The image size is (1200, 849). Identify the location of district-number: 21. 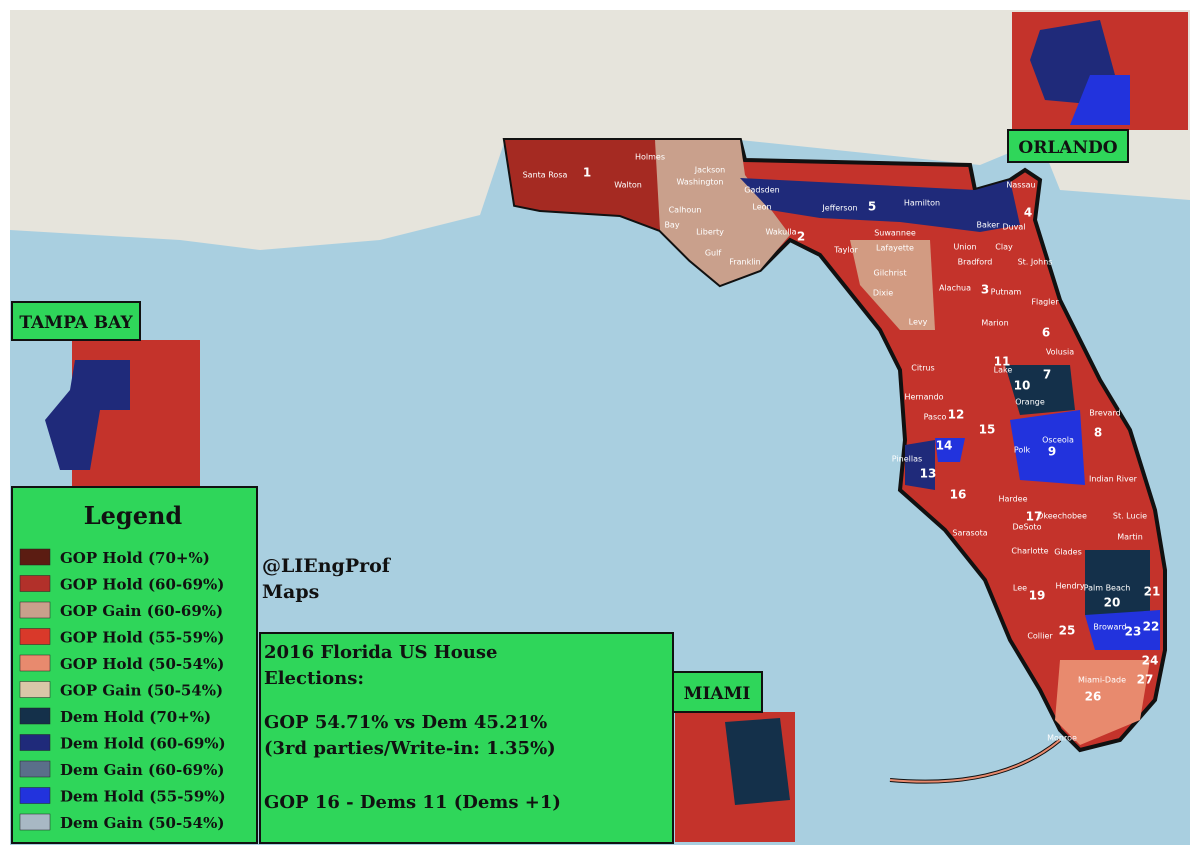
(1152, 592).